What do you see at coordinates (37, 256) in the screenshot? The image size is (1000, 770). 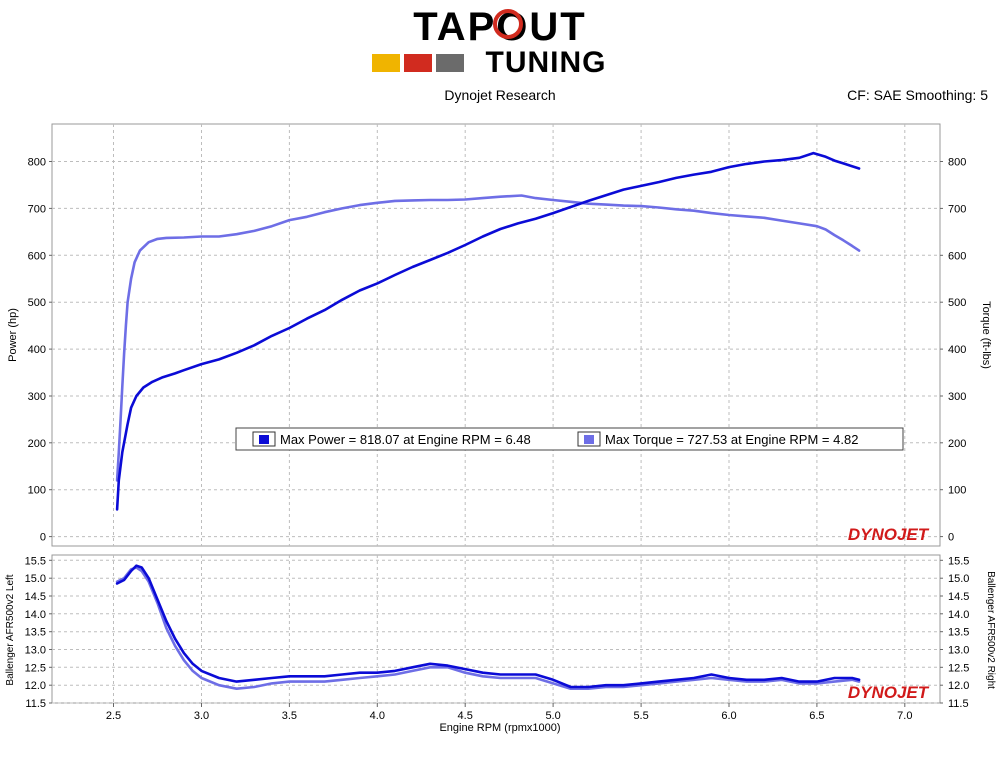 I see `y-tick-label: 600` at bounding box center [37, 256].